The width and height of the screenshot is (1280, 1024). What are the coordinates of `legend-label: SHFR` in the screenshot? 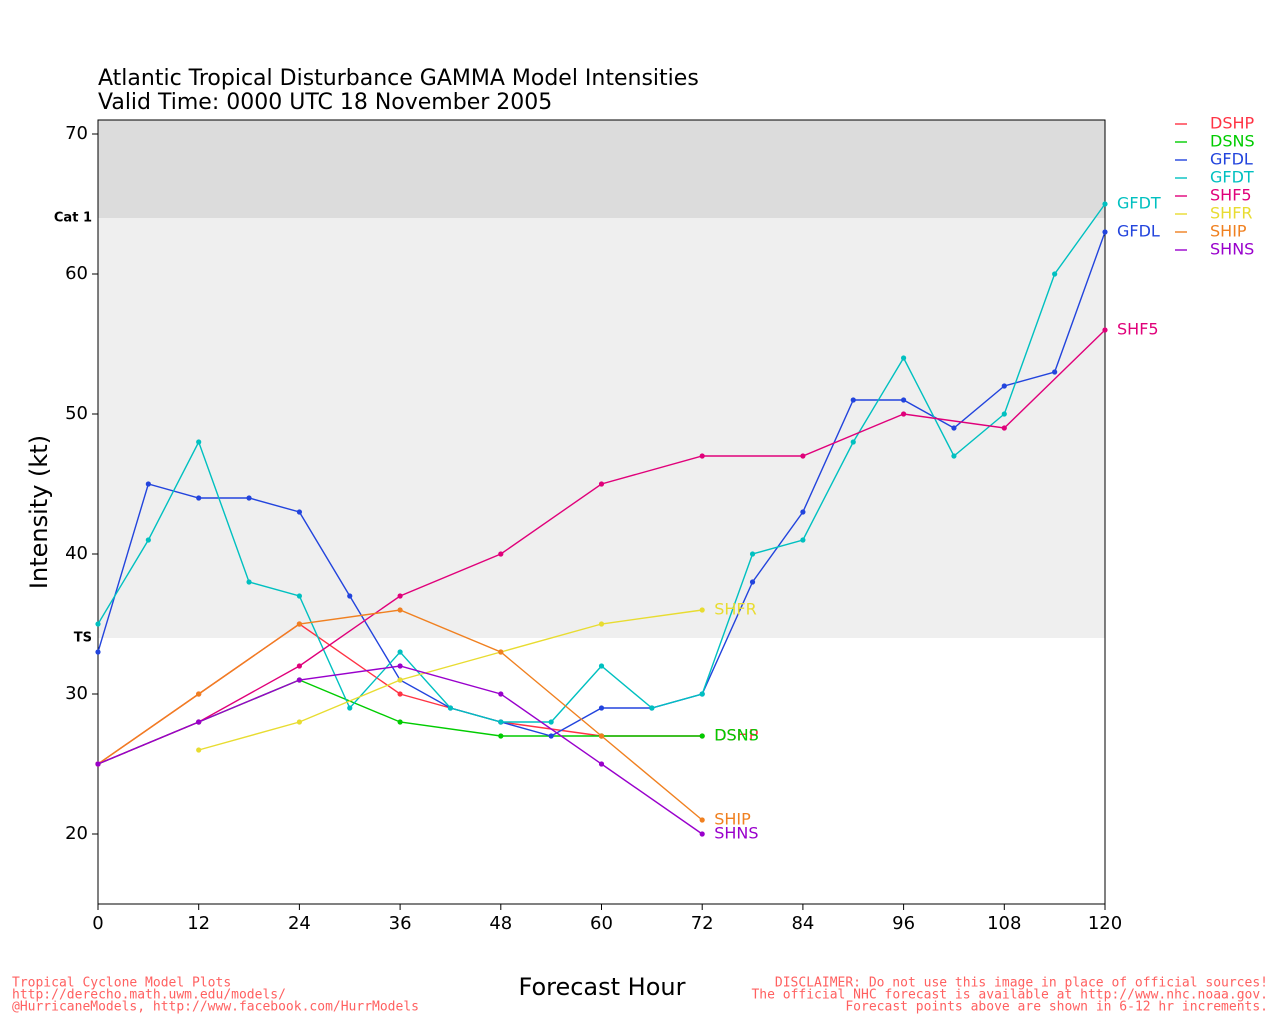 It's located at (1231, 213).